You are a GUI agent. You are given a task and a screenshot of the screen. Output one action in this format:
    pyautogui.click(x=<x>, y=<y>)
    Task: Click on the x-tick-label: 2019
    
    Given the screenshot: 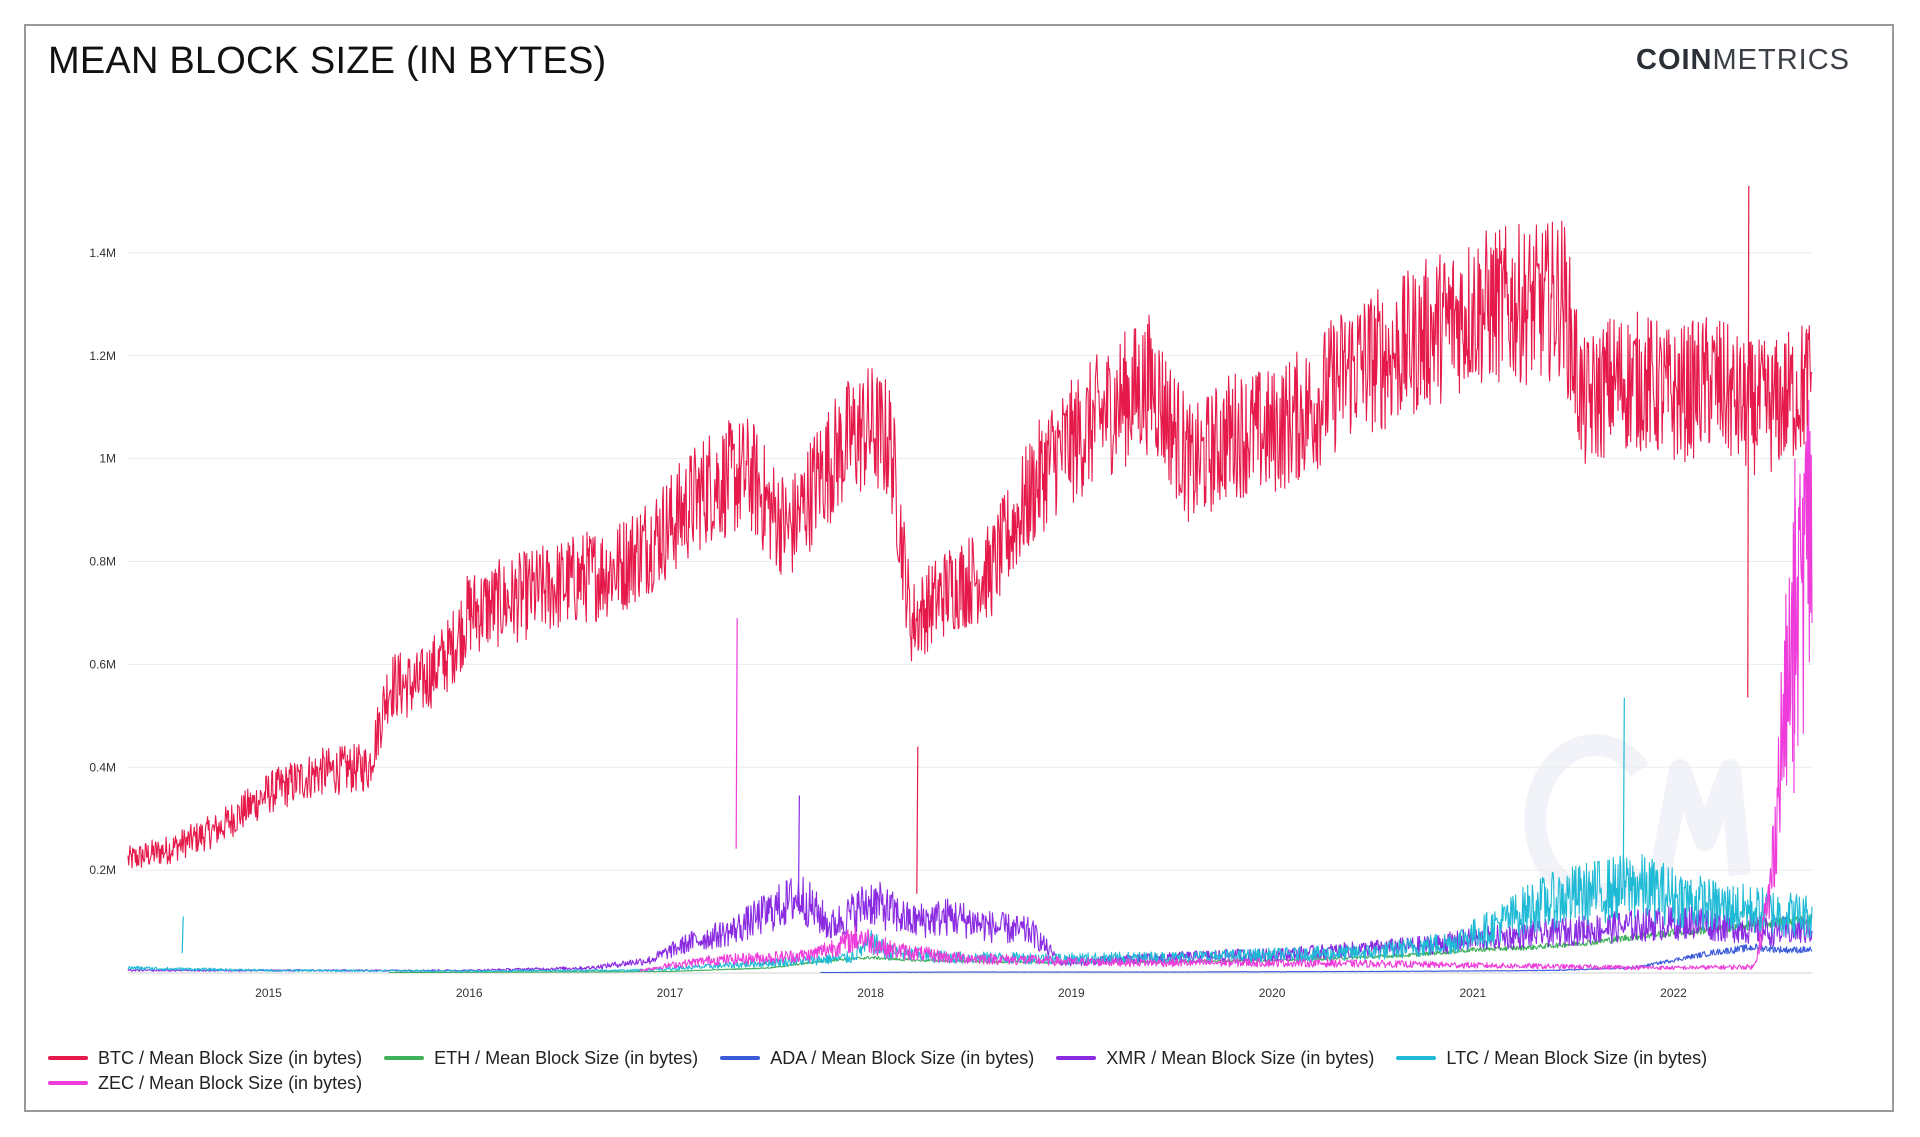 What is the action you would take?
    pyautogui.click(x=1071, y=993)
    